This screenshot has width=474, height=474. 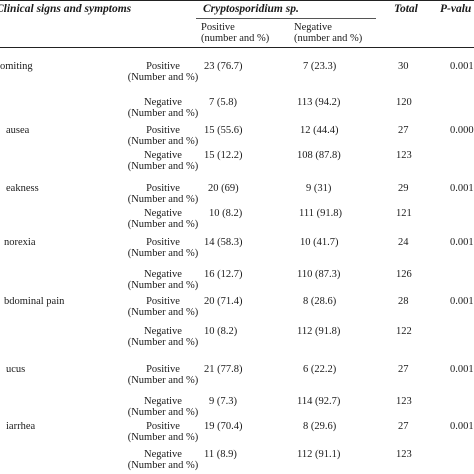 I want to click on cell-pos-total: 24, so click(x=403, y=242).